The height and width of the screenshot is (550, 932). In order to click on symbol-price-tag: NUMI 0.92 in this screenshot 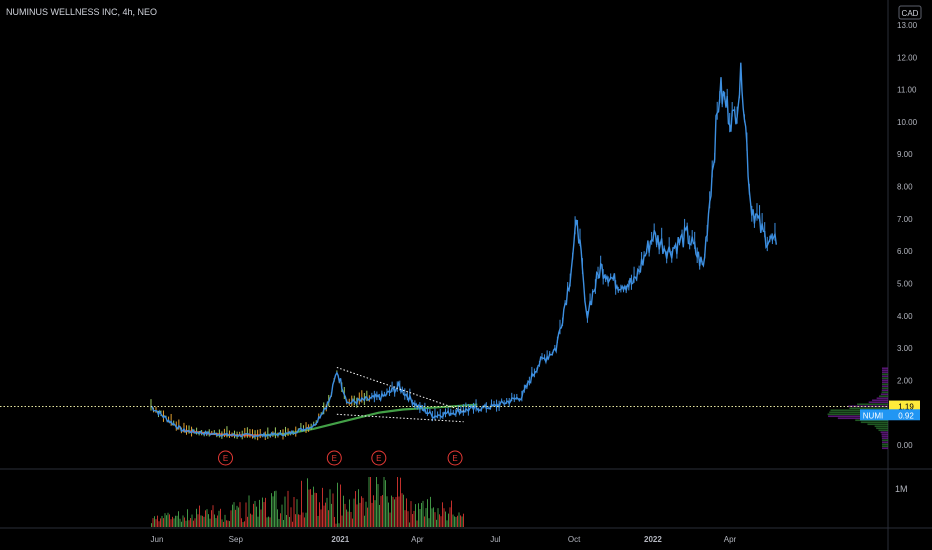, I will do `click(890, 415)`.